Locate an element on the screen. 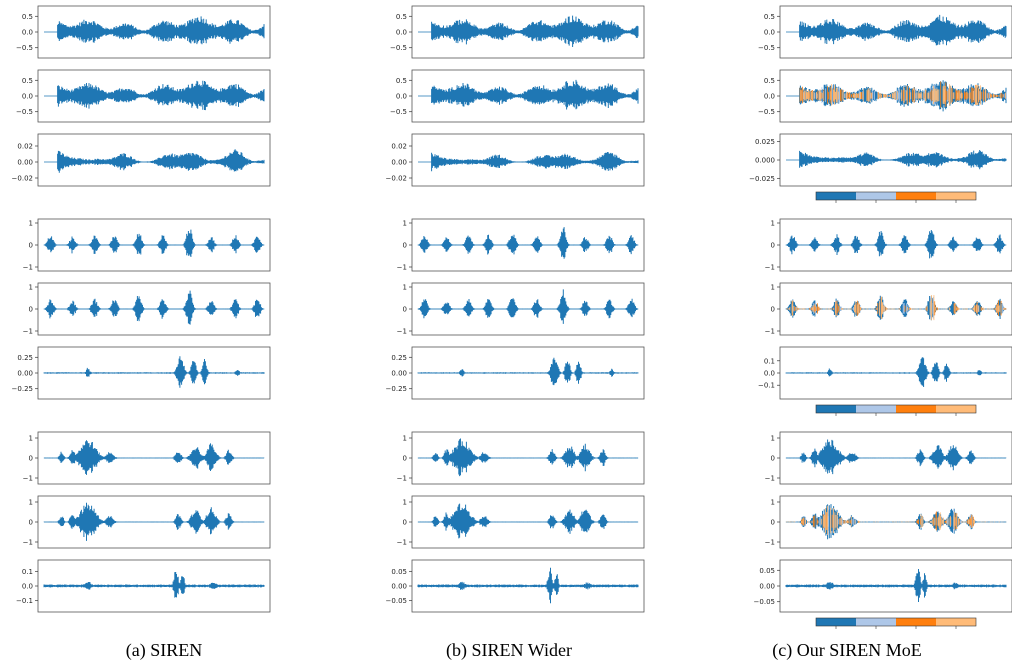 The height and width of the screenshot is (668, 1012). y-tick-label: 0.000 is located at coordinates (765, 161).